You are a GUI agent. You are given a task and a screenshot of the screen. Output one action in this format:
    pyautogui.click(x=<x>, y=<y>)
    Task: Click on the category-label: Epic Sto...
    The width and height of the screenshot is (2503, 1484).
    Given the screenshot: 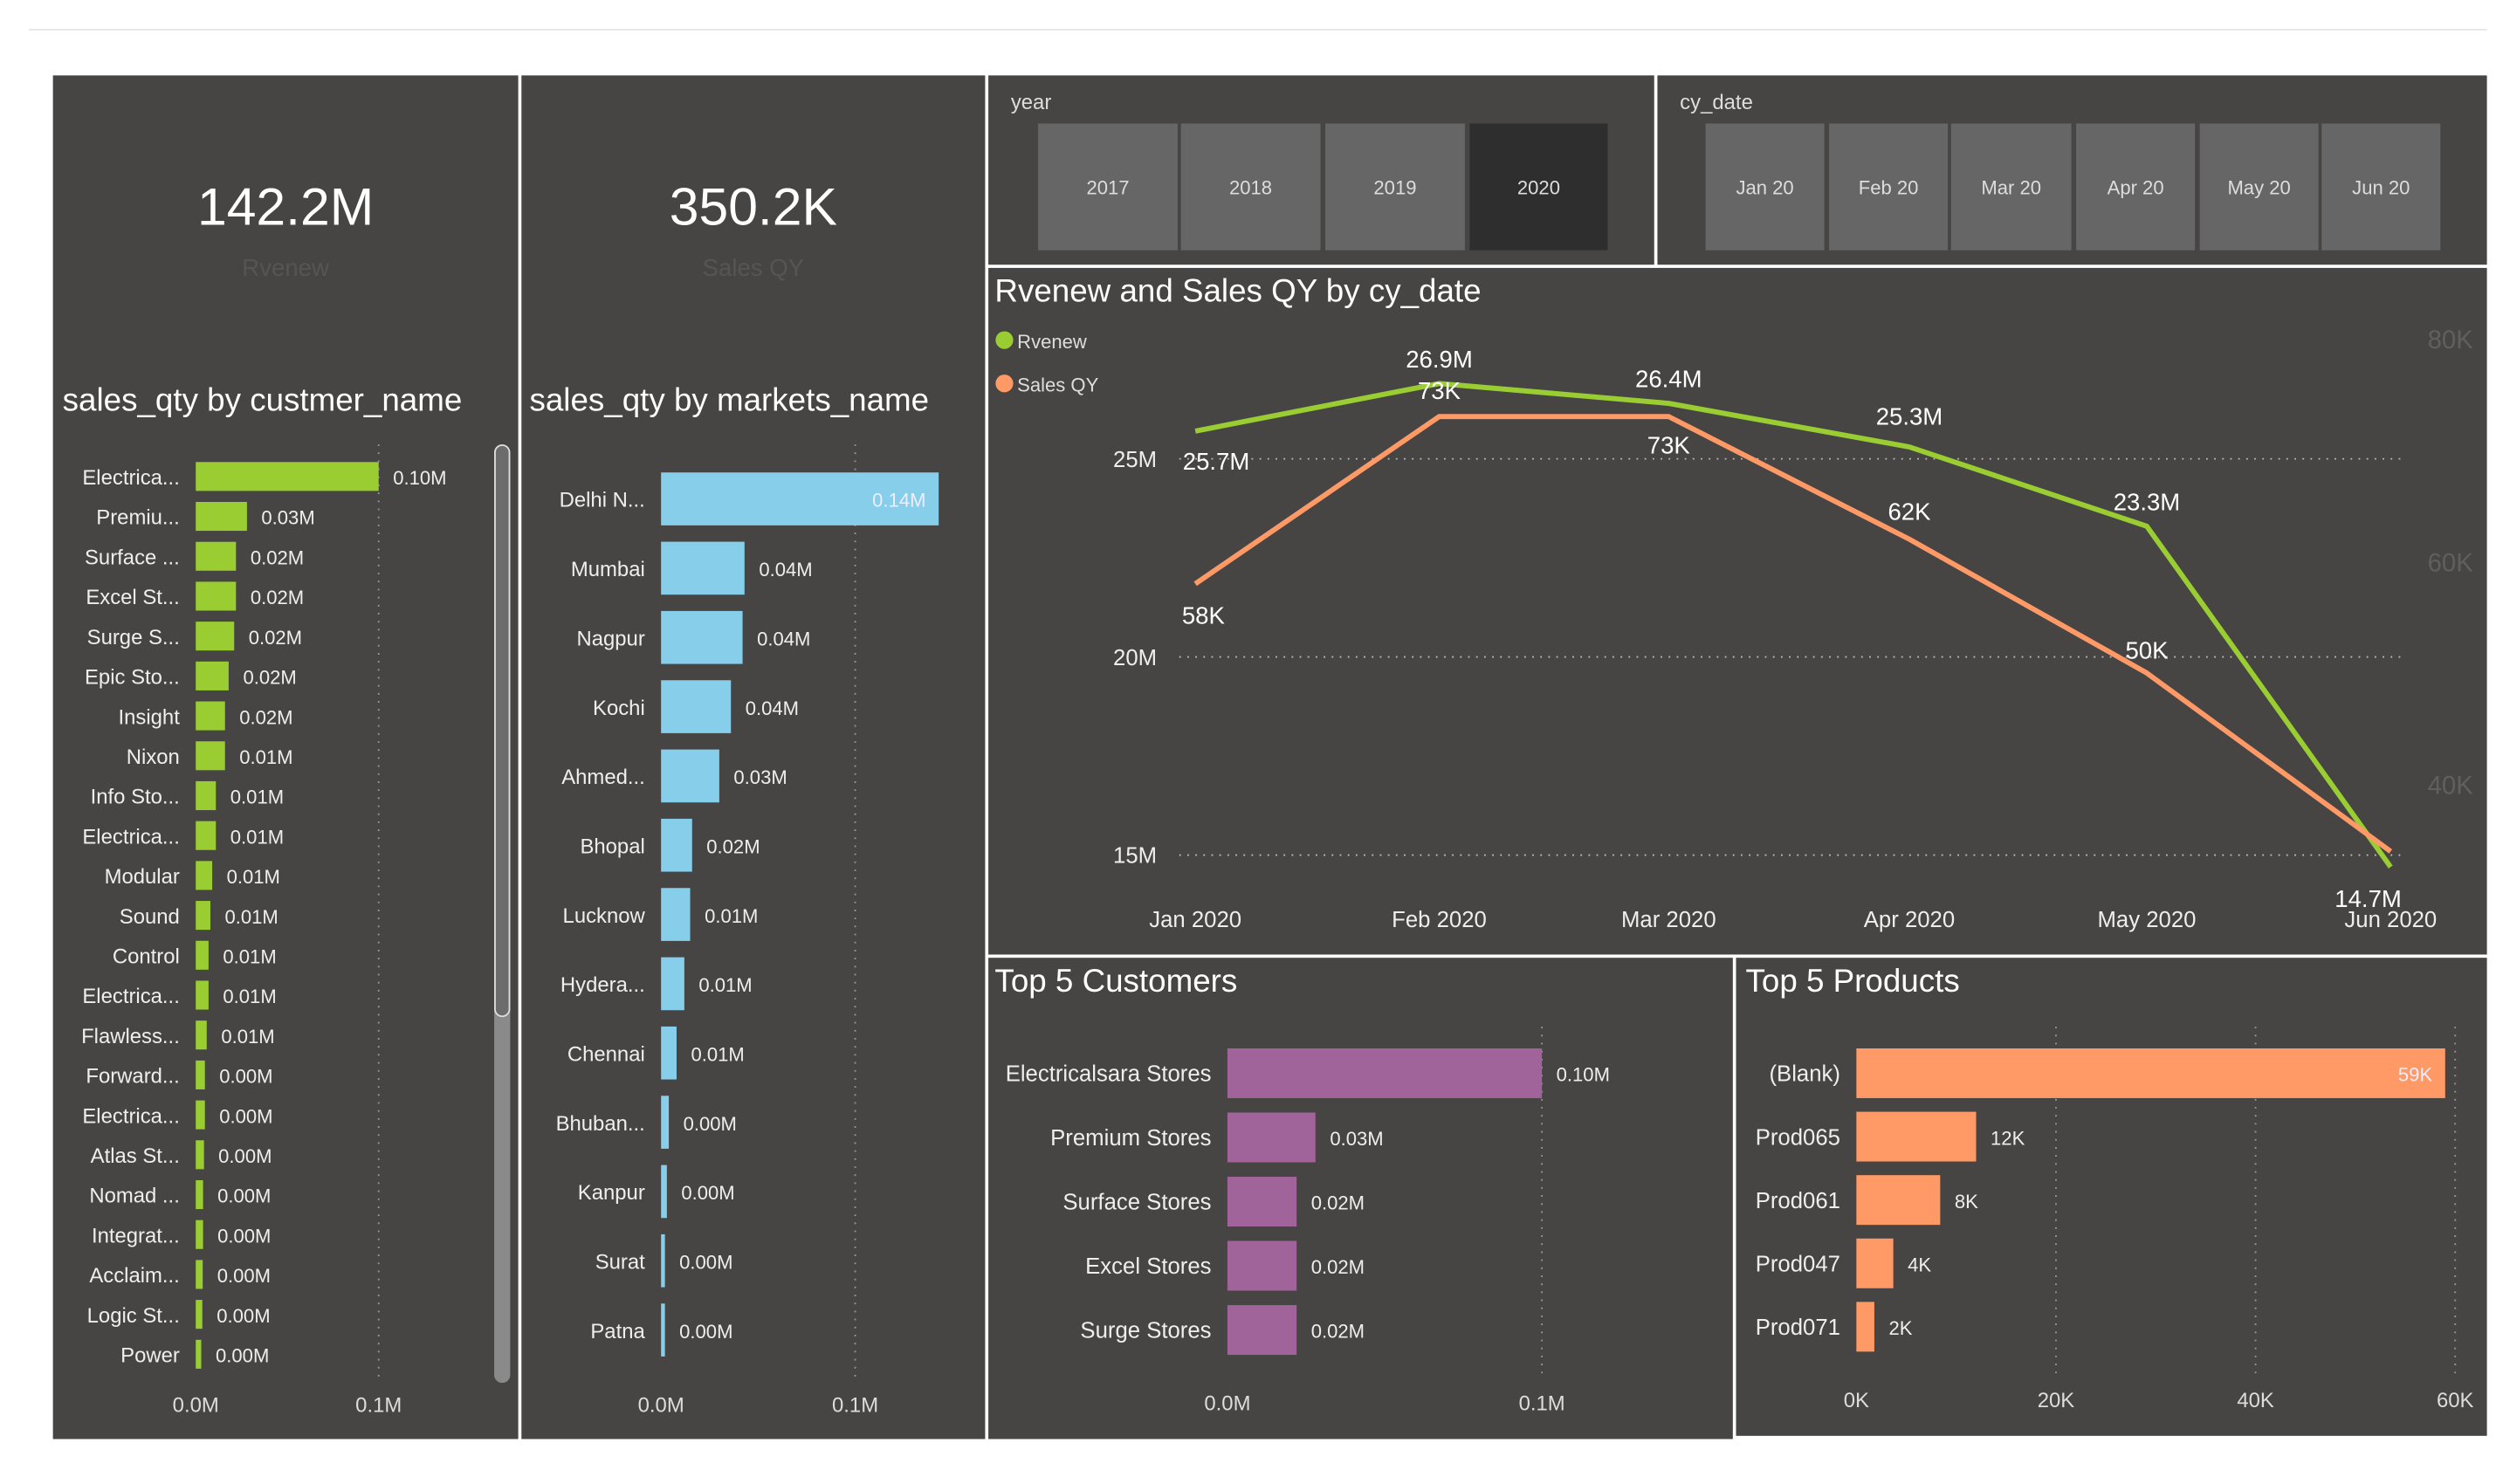 What is the action you would take?
    pyautogui.click(x=132, y=678)
    